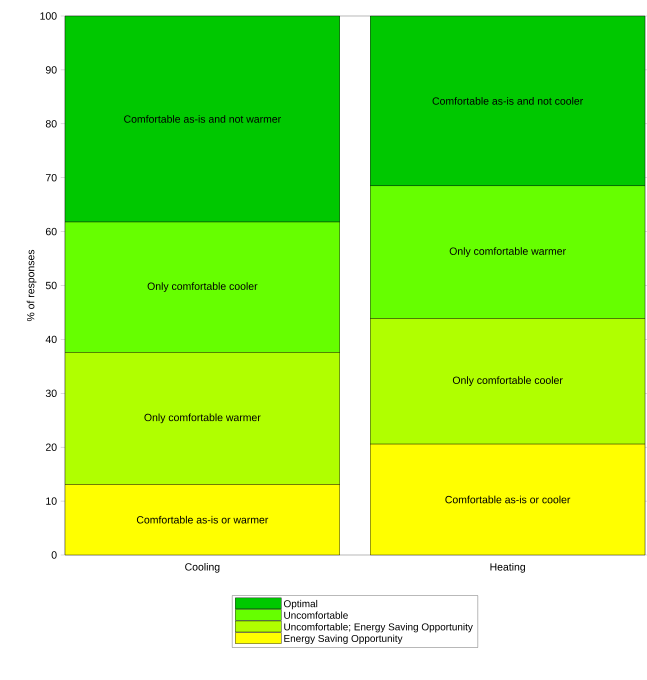 Image resolution: width=647 pixels, height=680 pixels. What do you see at coordinates (51, 124) in the screenshot?
I see `y-tick-label: 80` at bounding box center [51, 124].